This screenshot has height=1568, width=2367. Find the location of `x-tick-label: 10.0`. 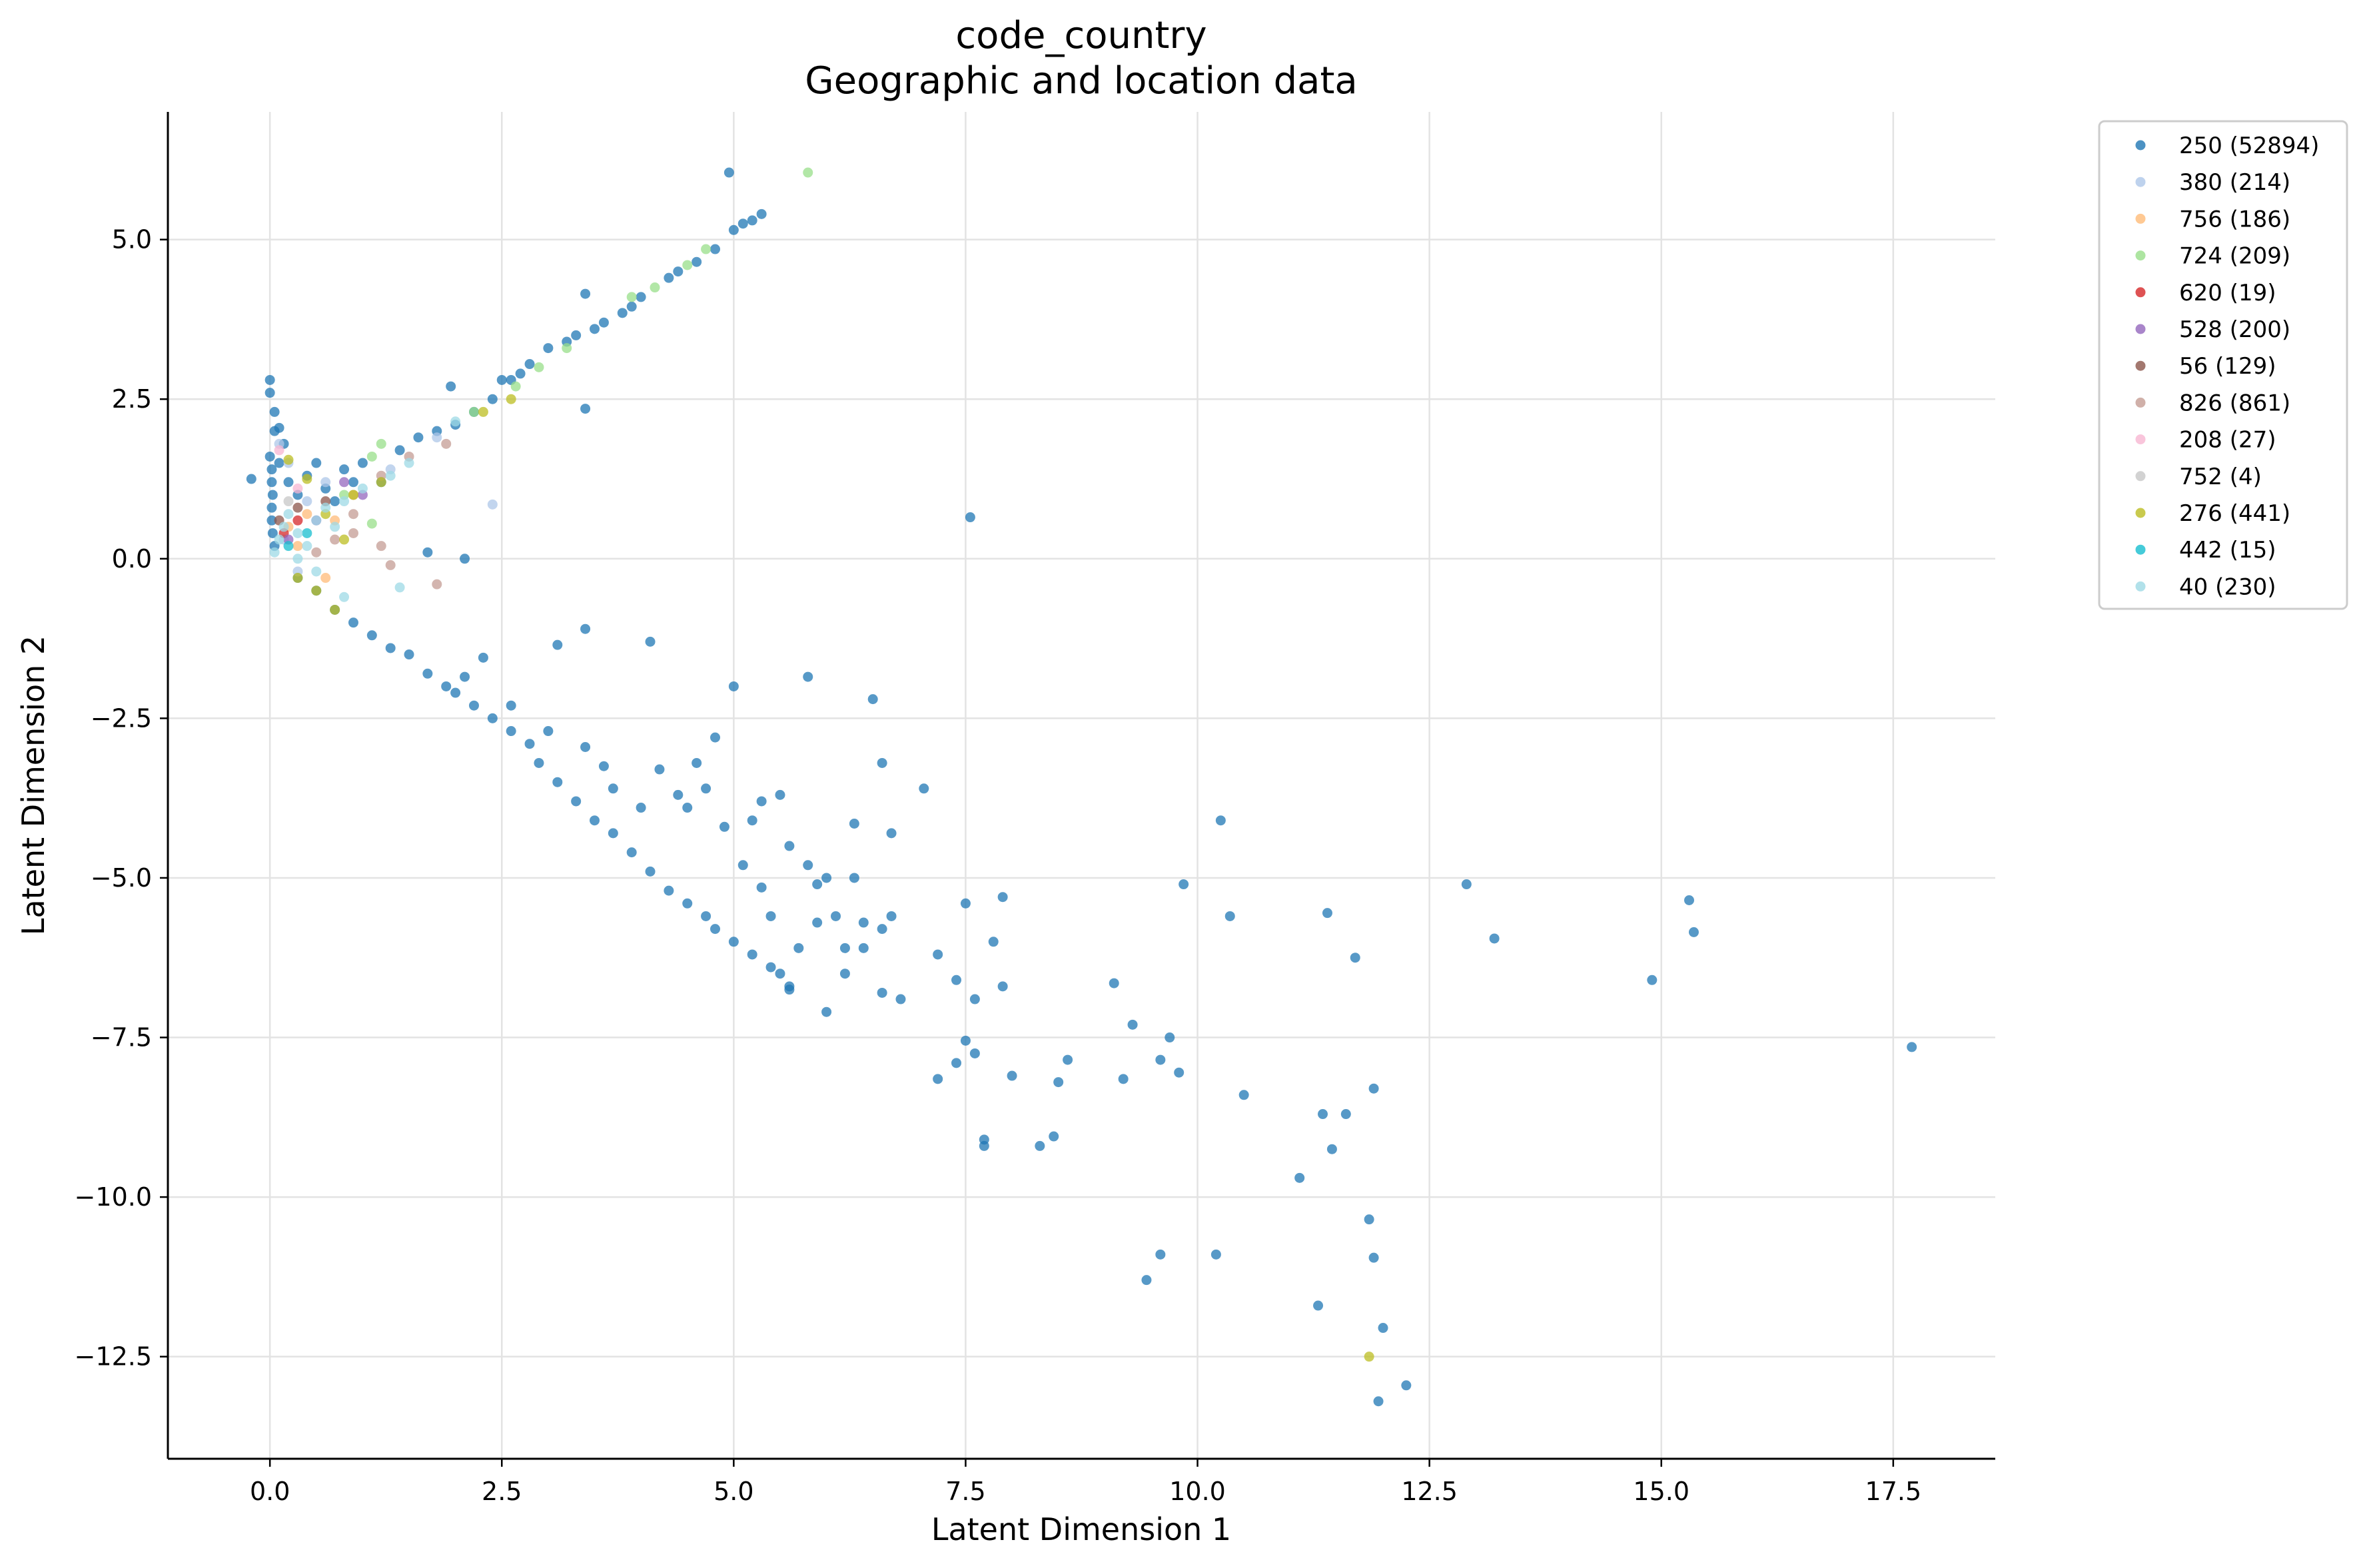

x-tick-label: 10.0 is located at coordinates (1197, 1491).